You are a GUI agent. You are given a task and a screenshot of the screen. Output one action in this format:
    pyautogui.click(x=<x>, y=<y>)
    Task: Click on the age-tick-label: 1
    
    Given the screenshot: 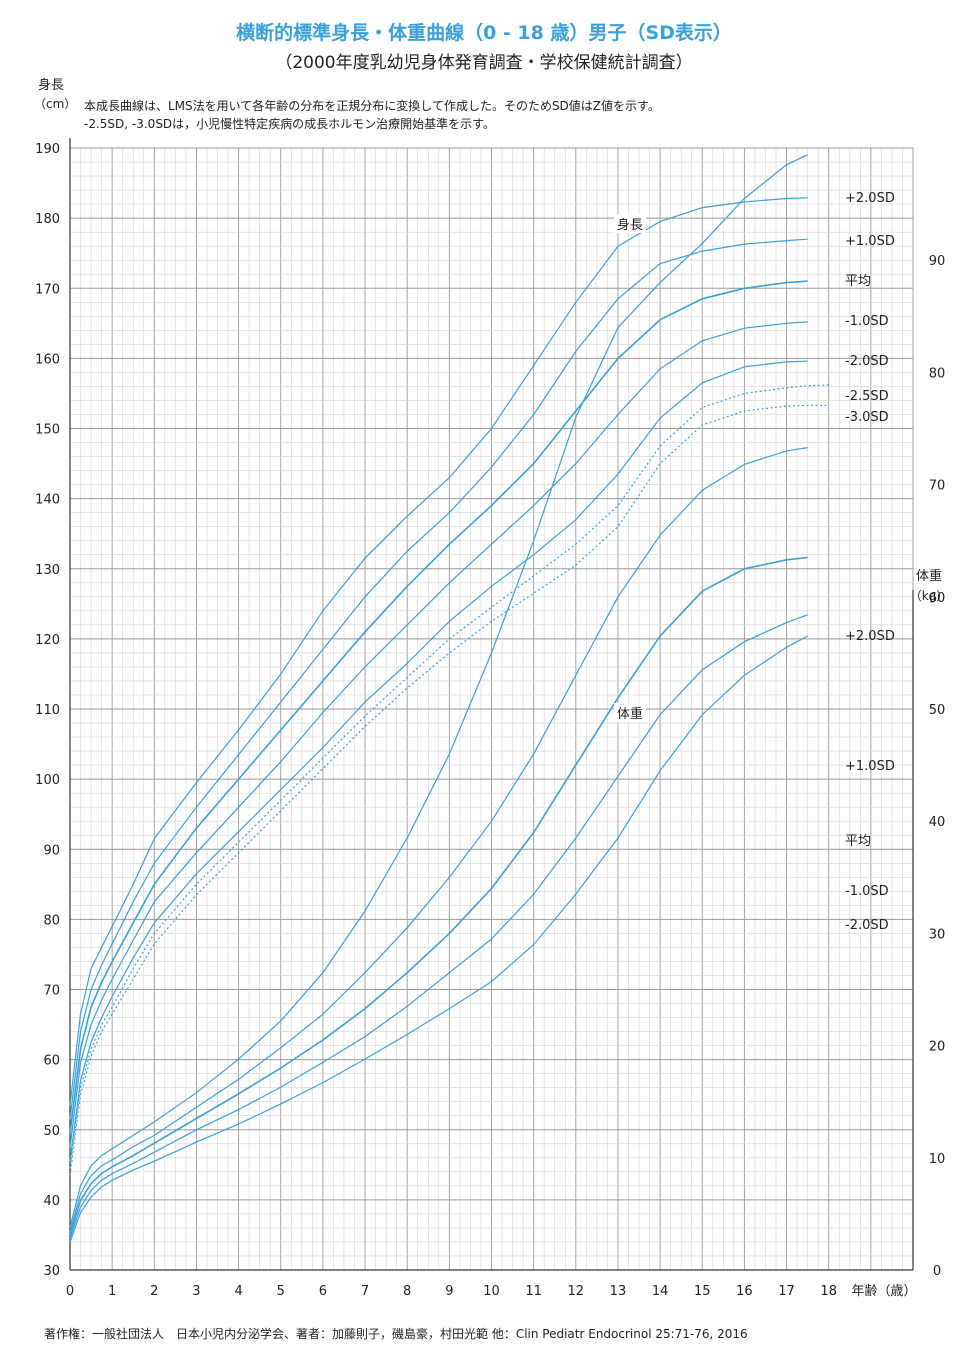 What is the action you would take?
    pyautogui.click(x=112, y=1291)
    